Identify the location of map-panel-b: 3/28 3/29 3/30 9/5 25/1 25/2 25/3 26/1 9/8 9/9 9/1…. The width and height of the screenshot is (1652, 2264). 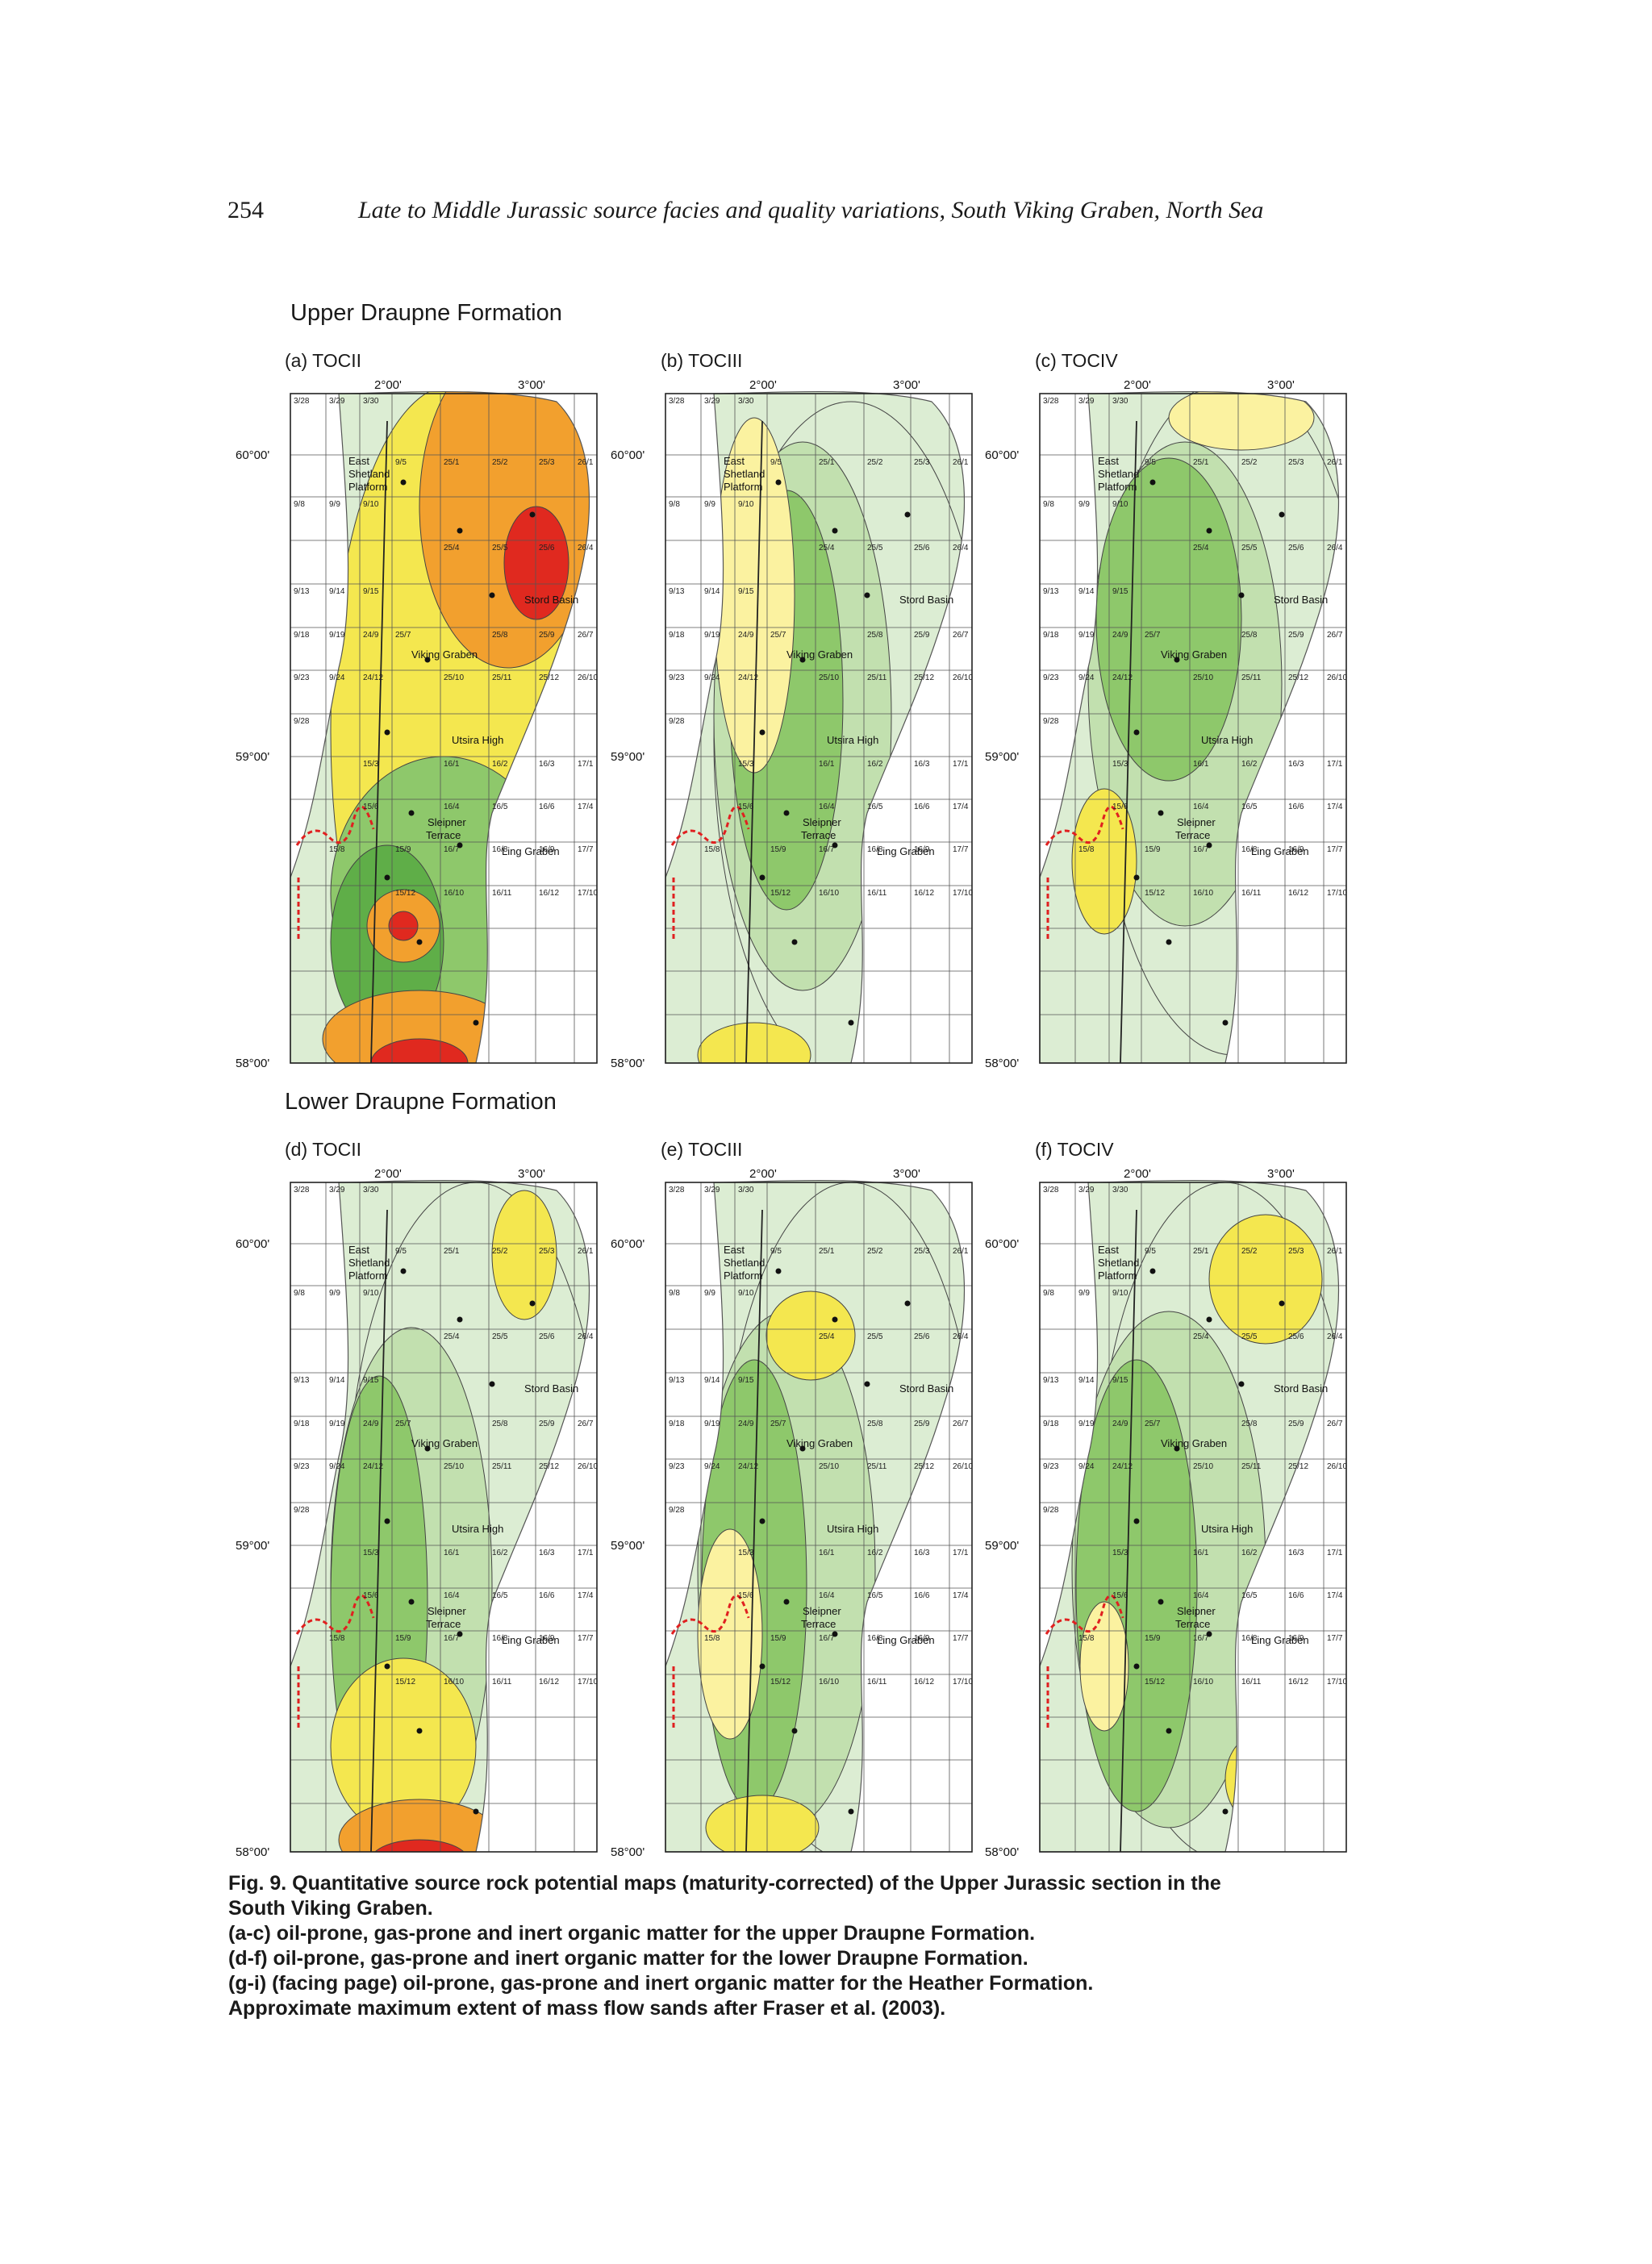
(792, 724).